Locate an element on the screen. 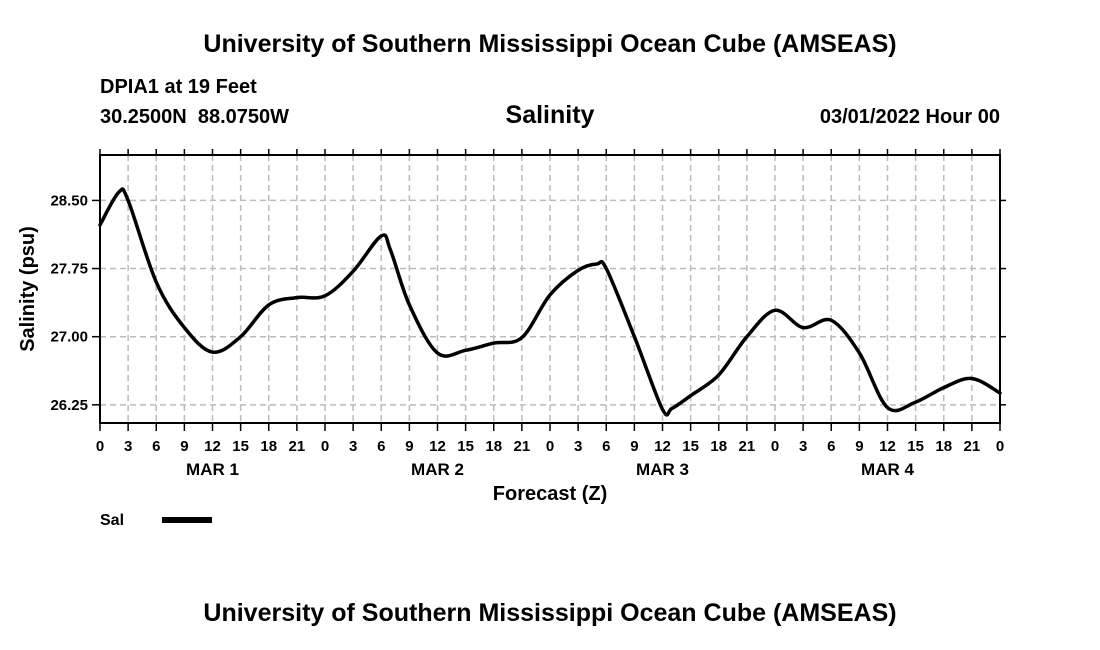  chart-title: Salinity is located at coordinates (550, 115).